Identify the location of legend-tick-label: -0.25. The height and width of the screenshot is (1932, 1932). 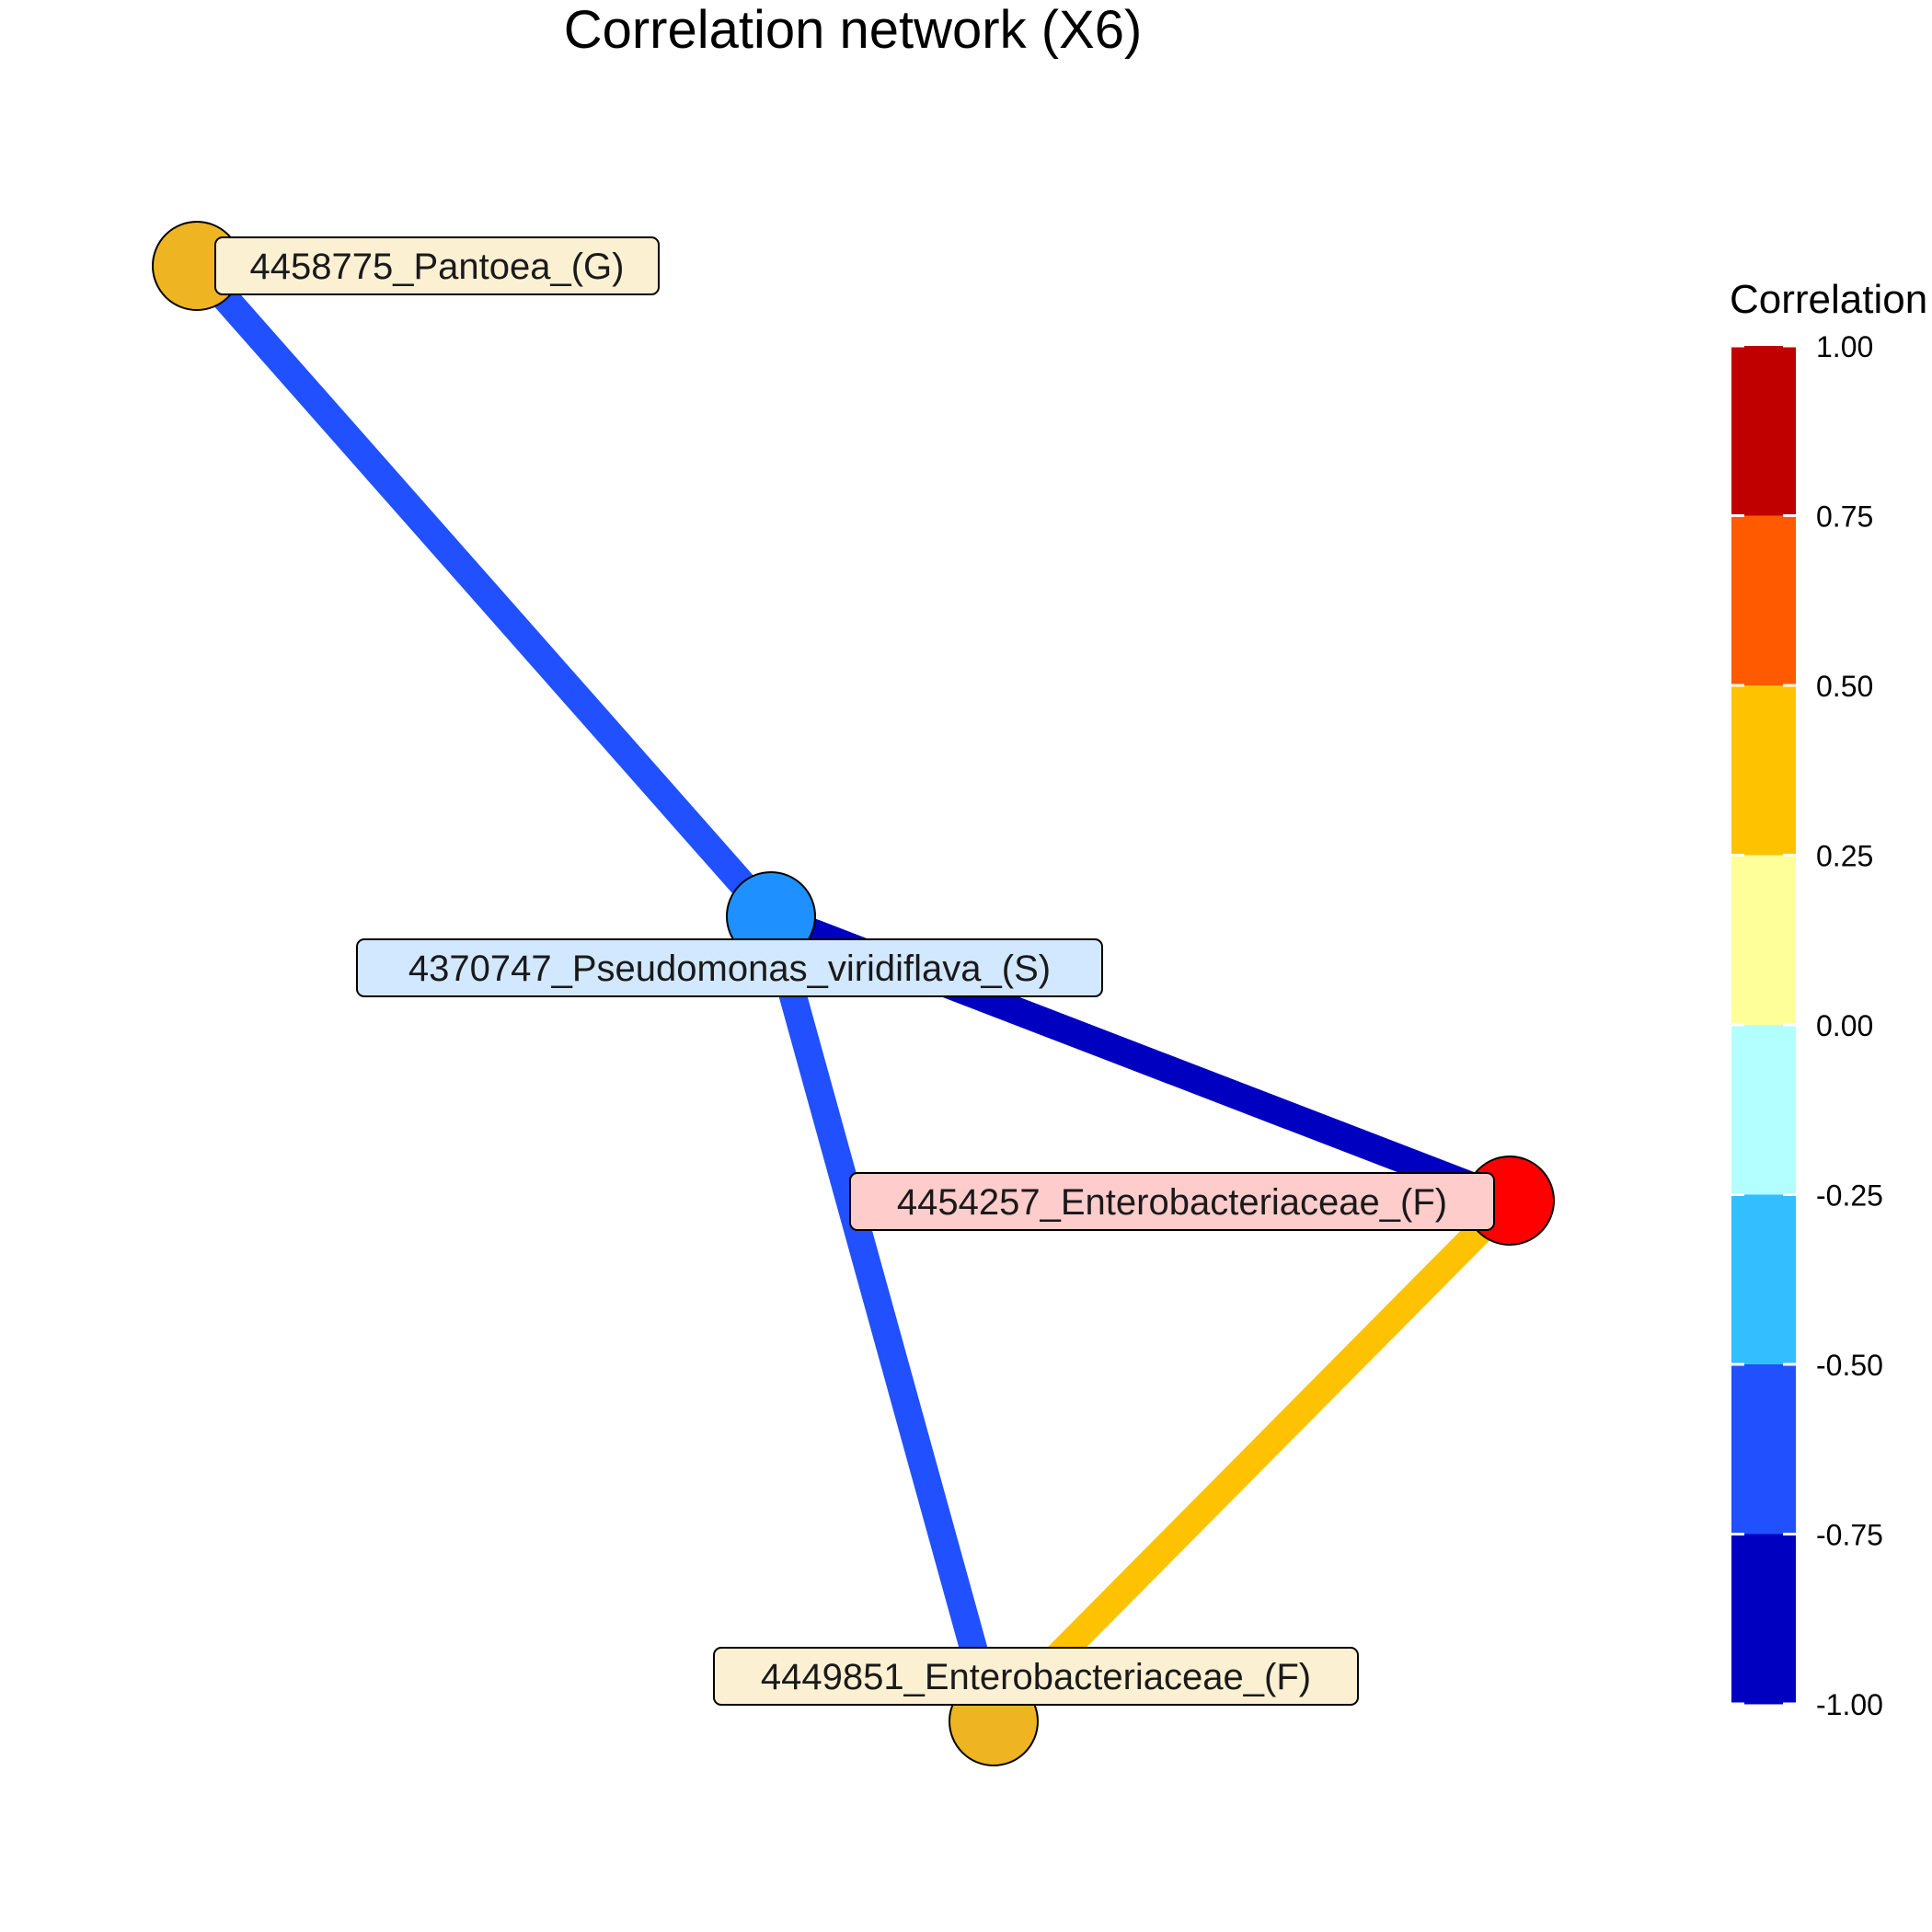
(1849, 1196).